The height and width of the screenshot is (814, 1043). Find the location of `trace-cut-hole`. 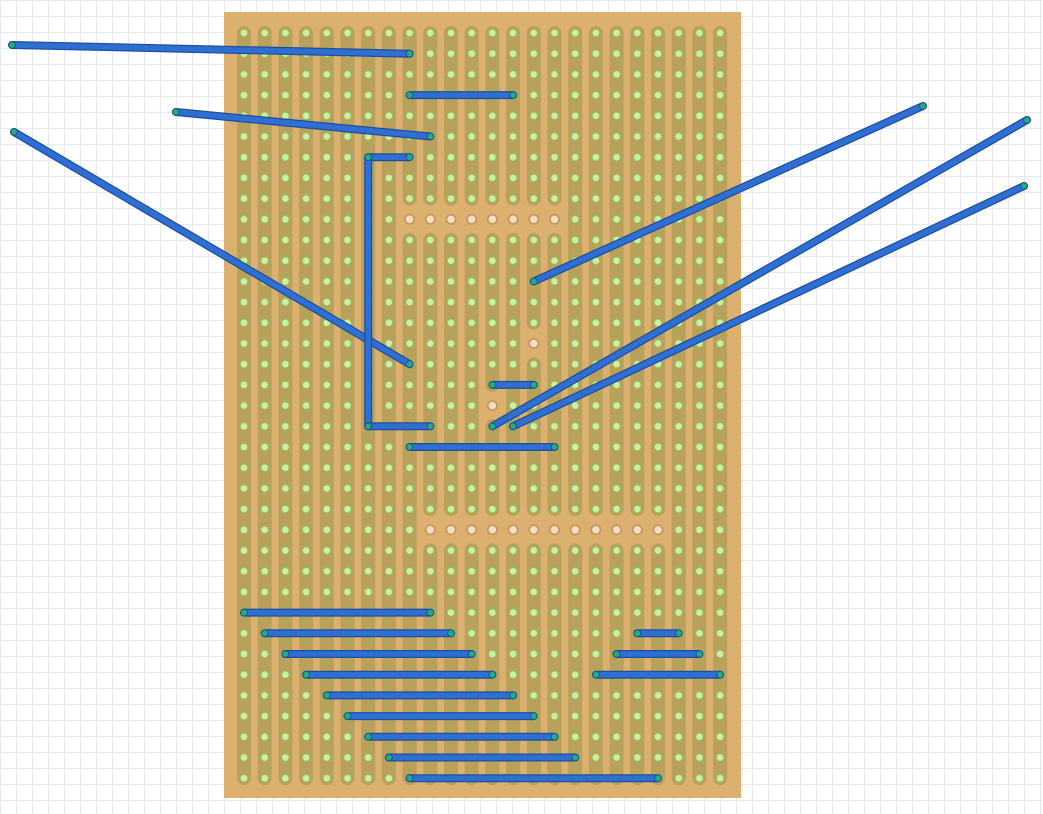

trace-cut-hole is located at coordinates (492, 530).